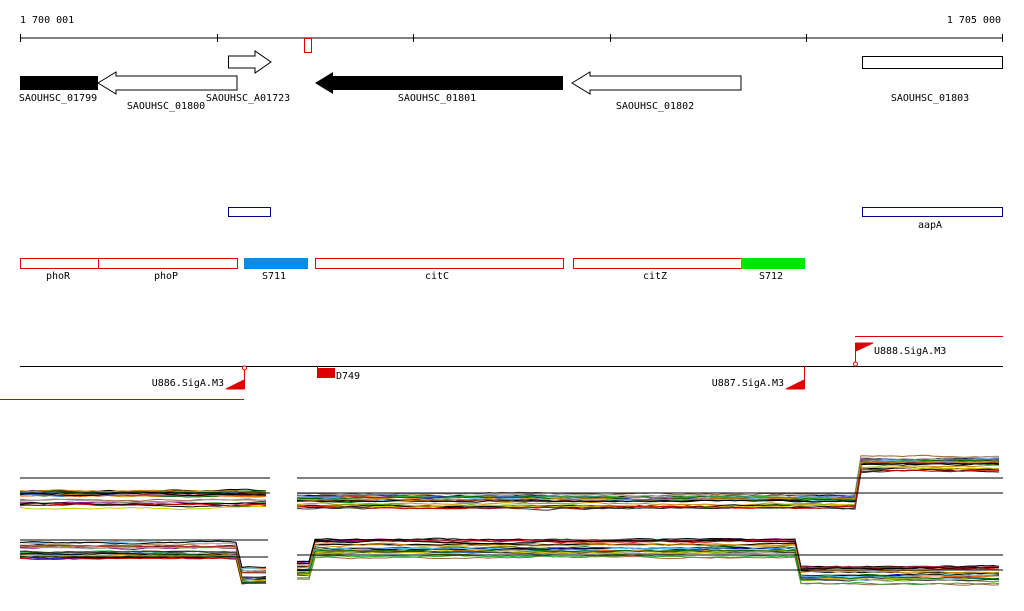 This screenshot has width=1024, height=611. Describe the element at coordinates (910, 351) in the screenshot. I see `promoter-label: U888.SigA.M3` at that location.